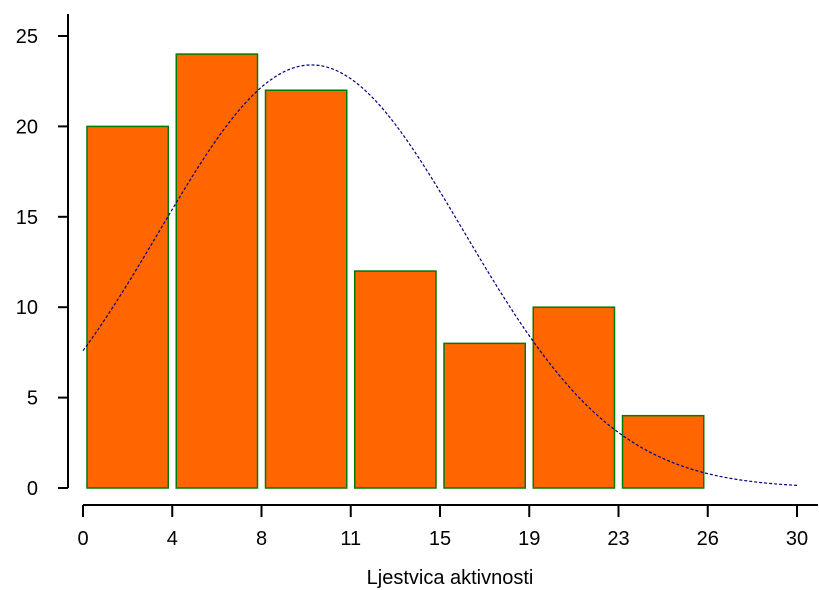 The height and width of the screenshot is (590, 819). Describe the element at coordinates (27, 37) in the screenshot. I see `y-tick-label: 25` at that location.